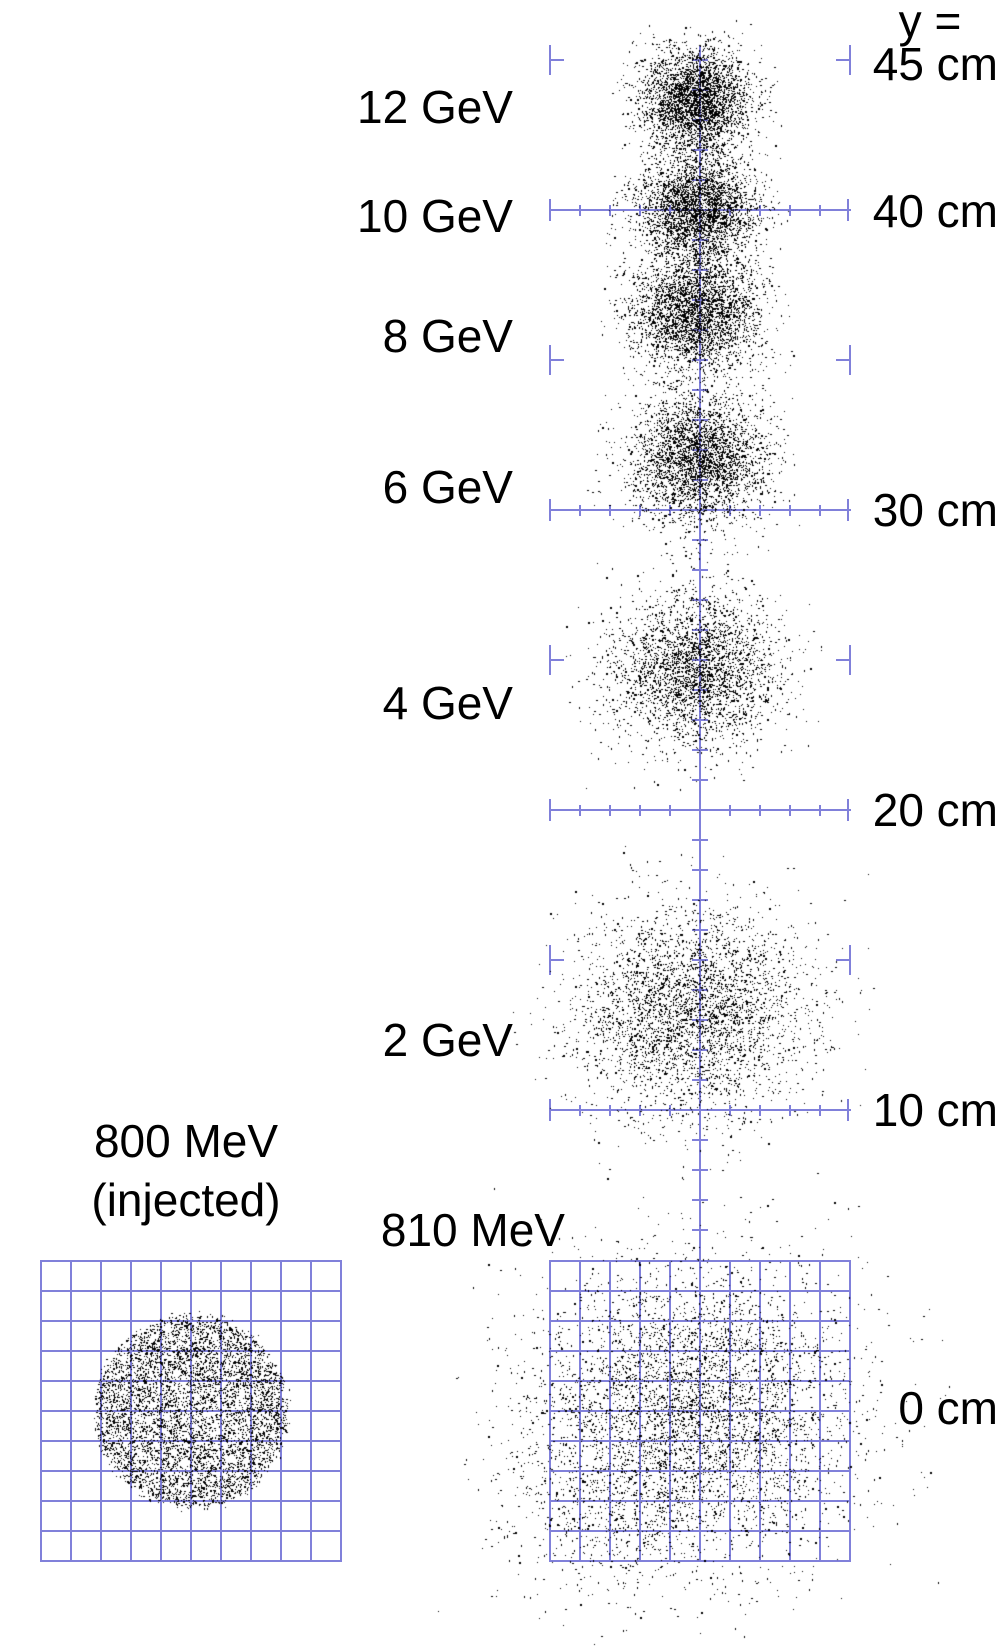 The image size is (1000, 1650). I want to click on beam-axis-tick-35cm, so click(700, 360).